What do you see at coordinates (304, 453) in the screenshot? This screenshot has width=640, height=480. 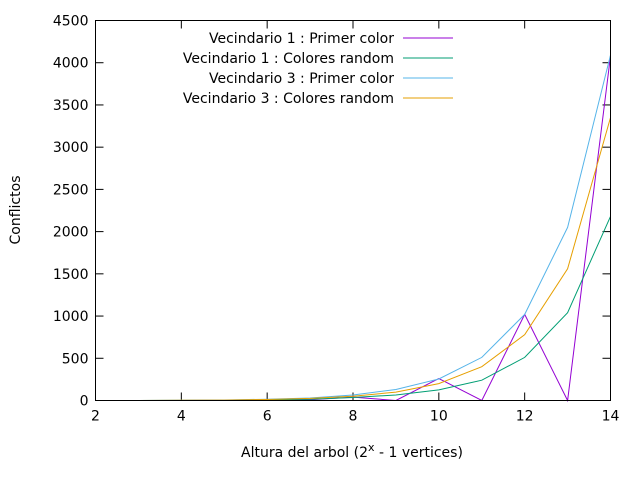 I see `x-axis-label-main: Altura del arbol (2` at bounding box center [304, 453].